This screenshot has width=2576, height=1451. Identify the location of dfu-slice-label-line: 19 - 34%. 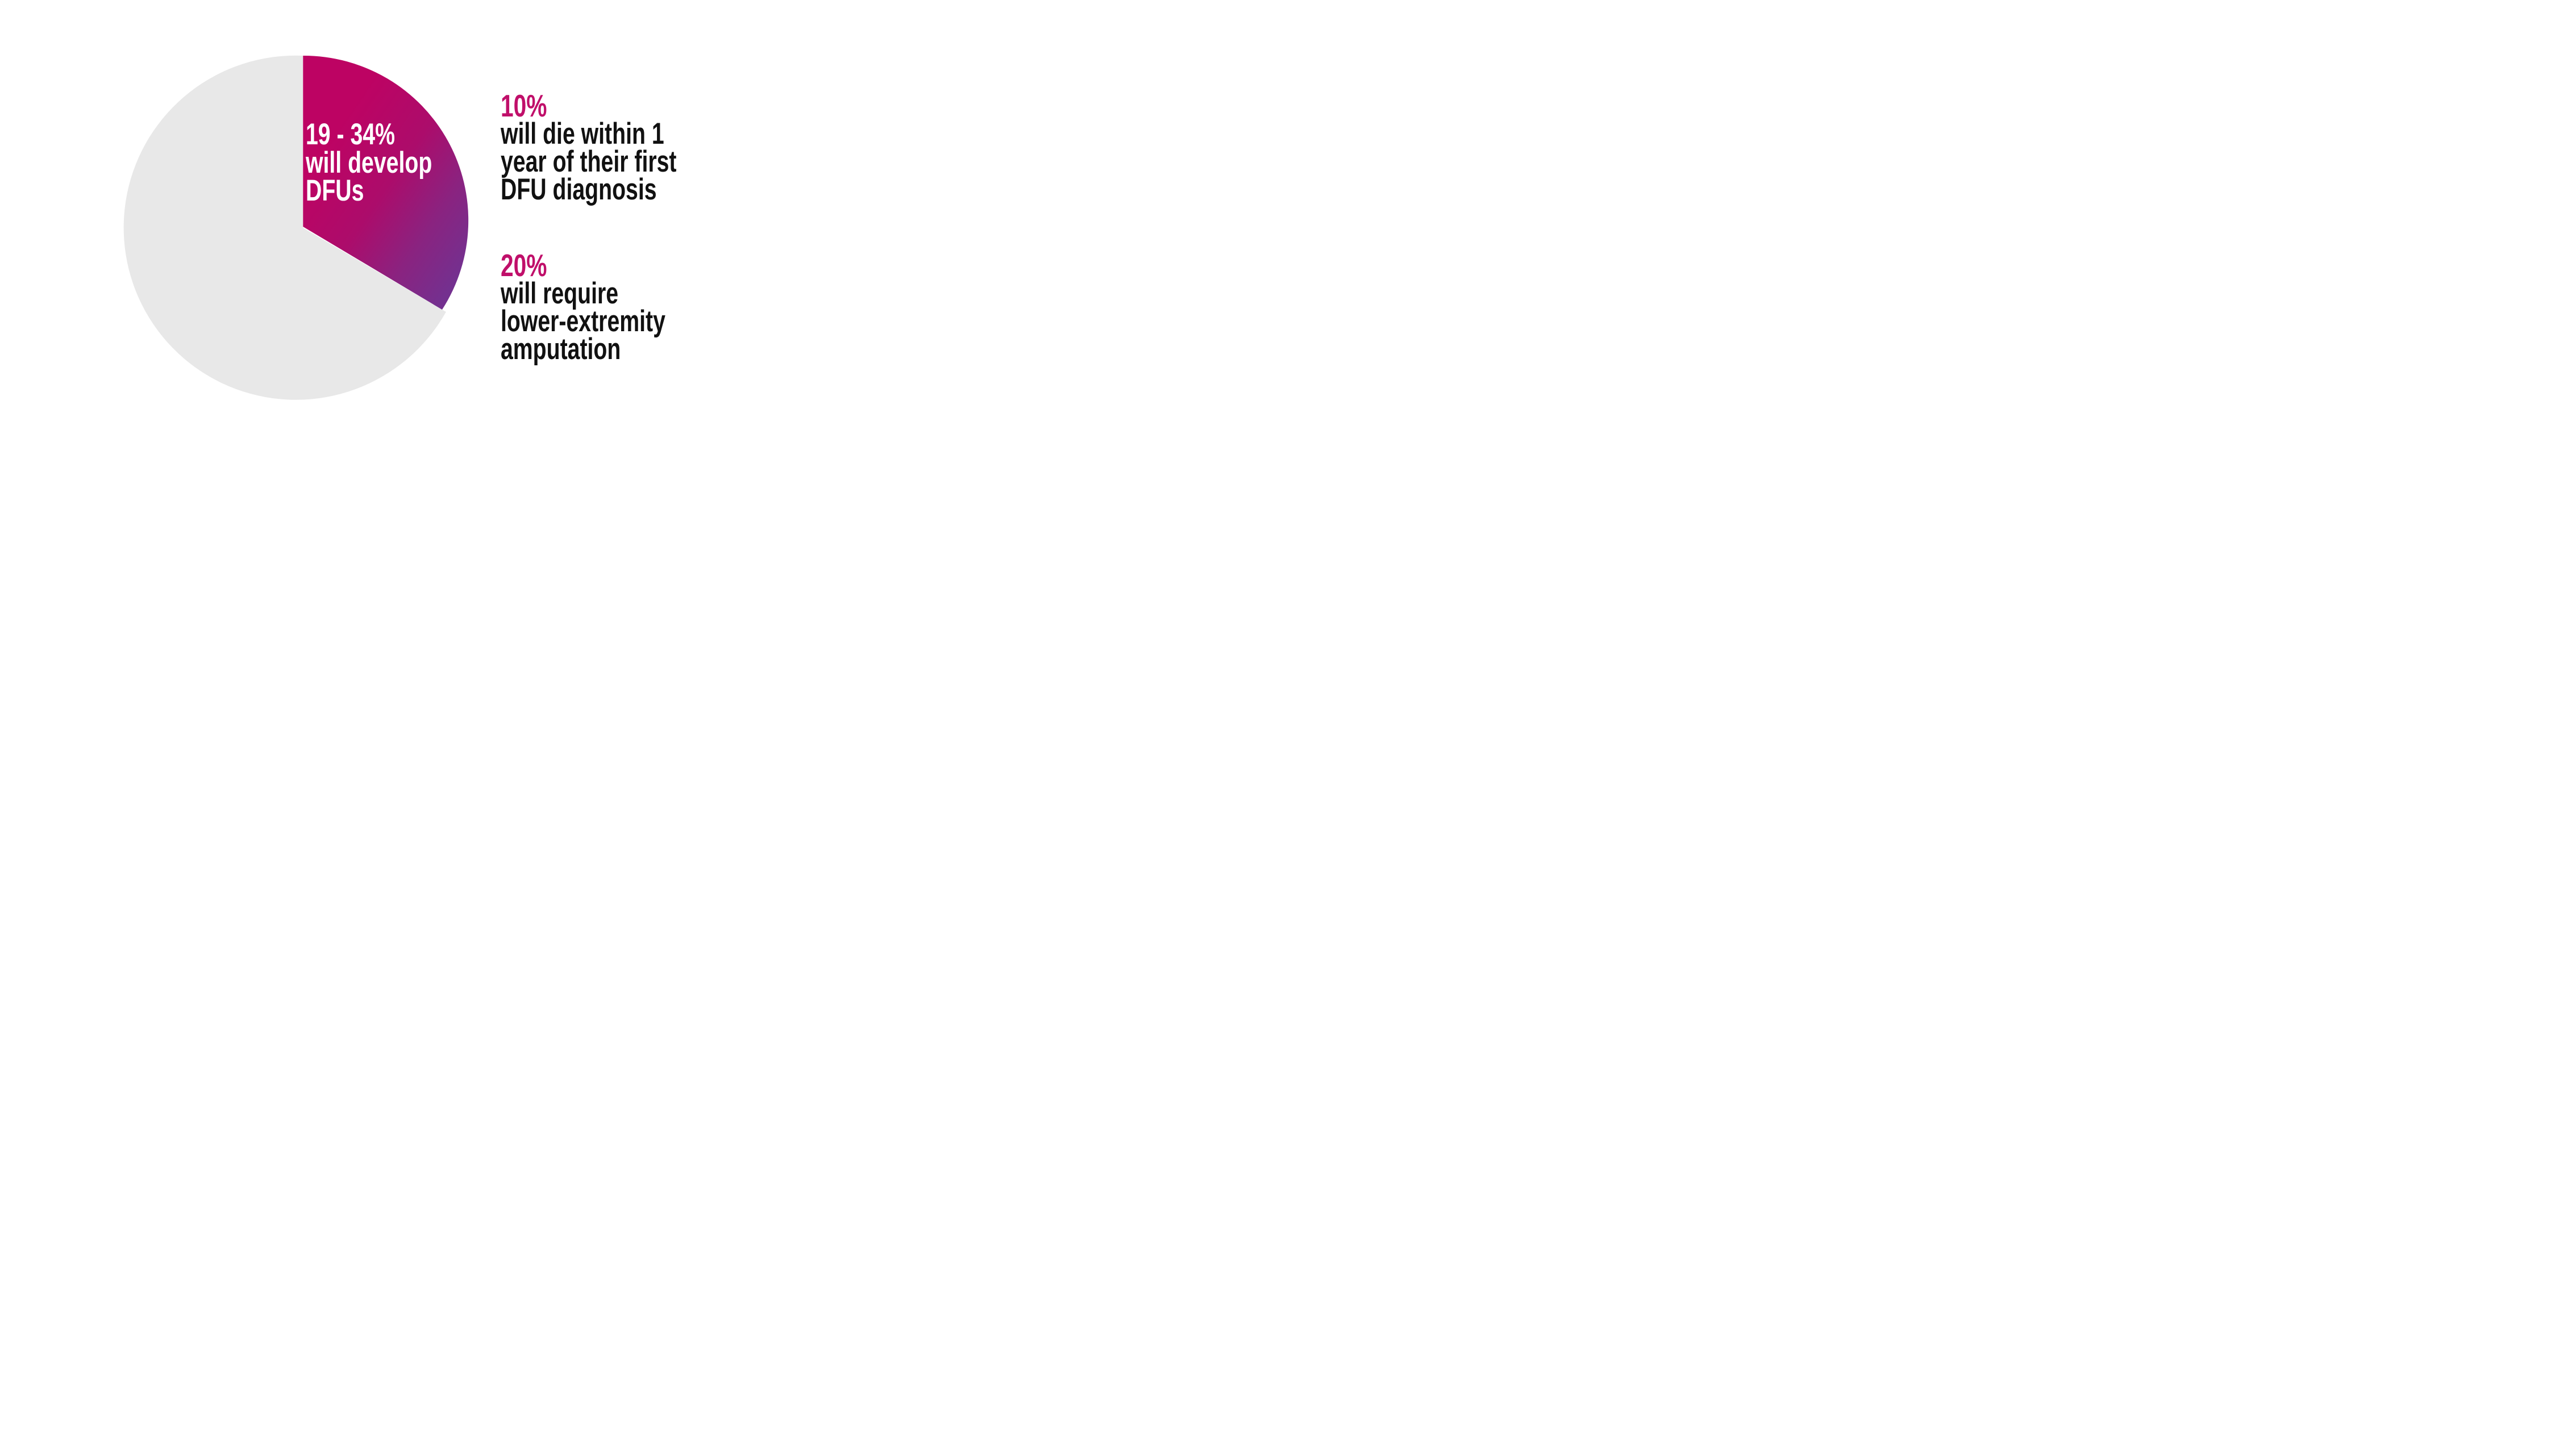
(350, 134).